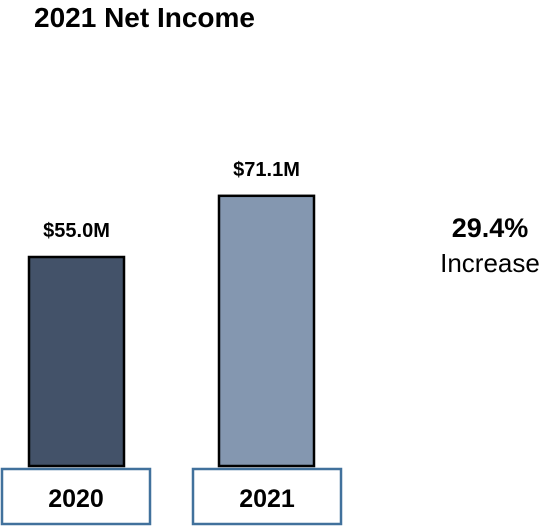  What do you see at coordinates (490, 228) in the screenshot?
I see `increase-percent: 29.4%` at bounding box center [490, 228].